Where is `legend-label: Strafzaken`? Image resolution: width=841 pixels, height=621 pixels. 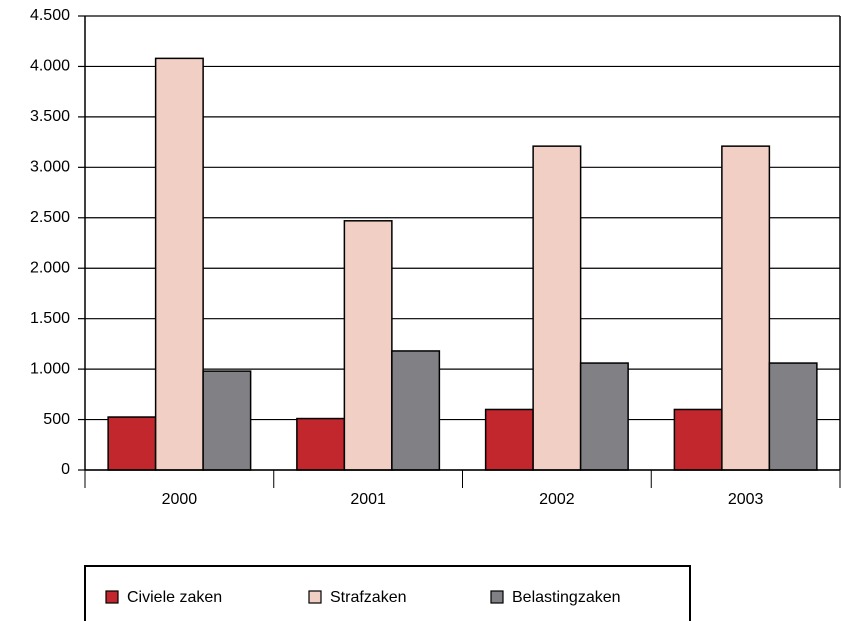
legend-label: Strafzaken is located at coordinates (368, 597).